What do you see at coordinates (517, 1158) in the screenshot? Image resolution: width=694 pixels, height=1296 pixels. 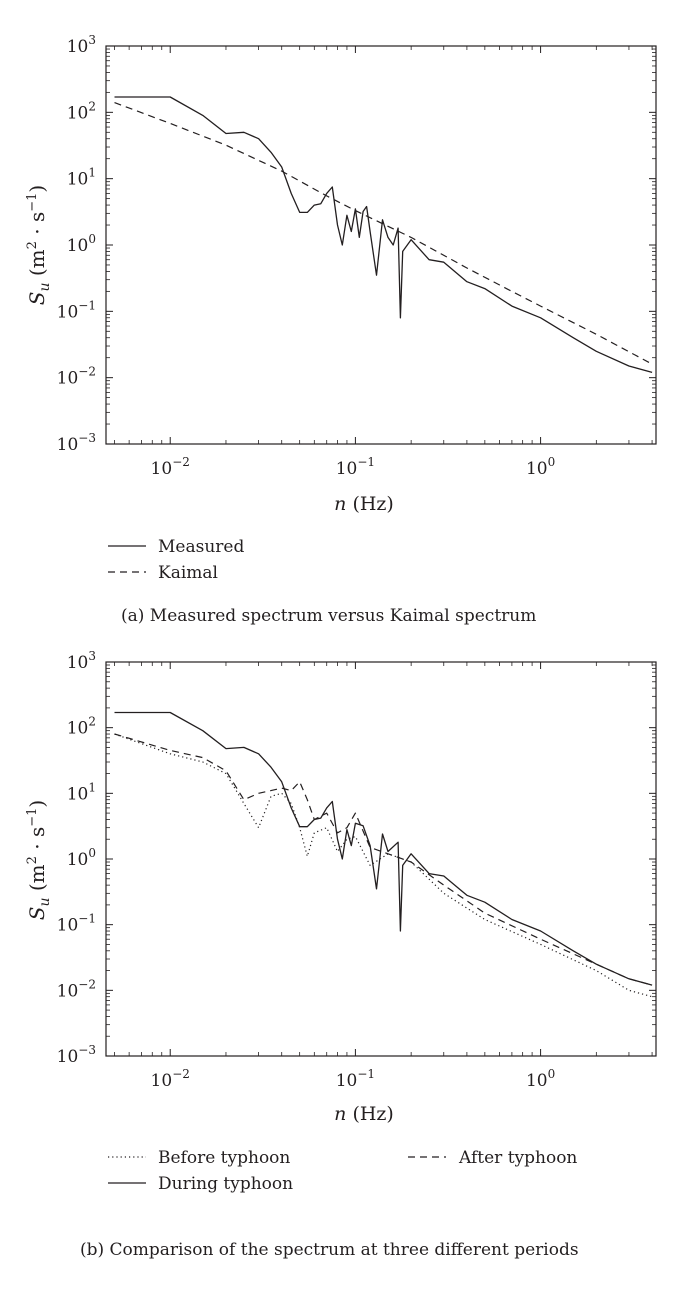 I see `legend-label-after: After typhoon` at bounding box center [517, 1158].